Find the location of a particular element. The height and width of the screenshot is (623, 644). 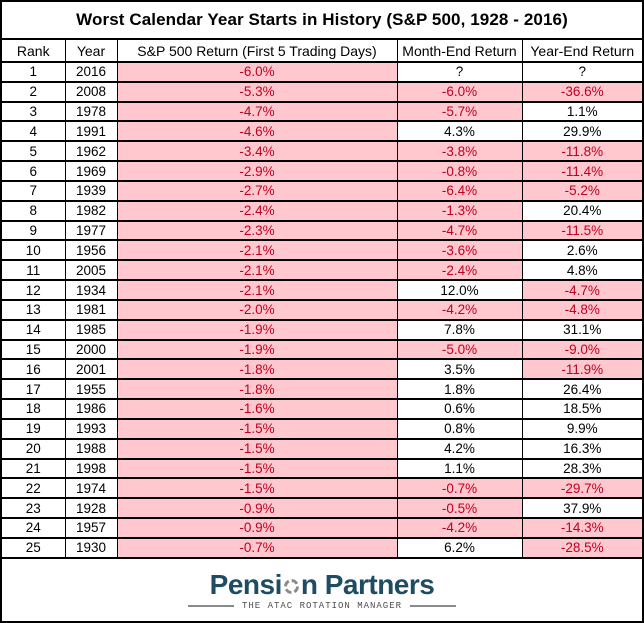

month-end-return-cell: -3.6% is located at coordinates (459, 250).